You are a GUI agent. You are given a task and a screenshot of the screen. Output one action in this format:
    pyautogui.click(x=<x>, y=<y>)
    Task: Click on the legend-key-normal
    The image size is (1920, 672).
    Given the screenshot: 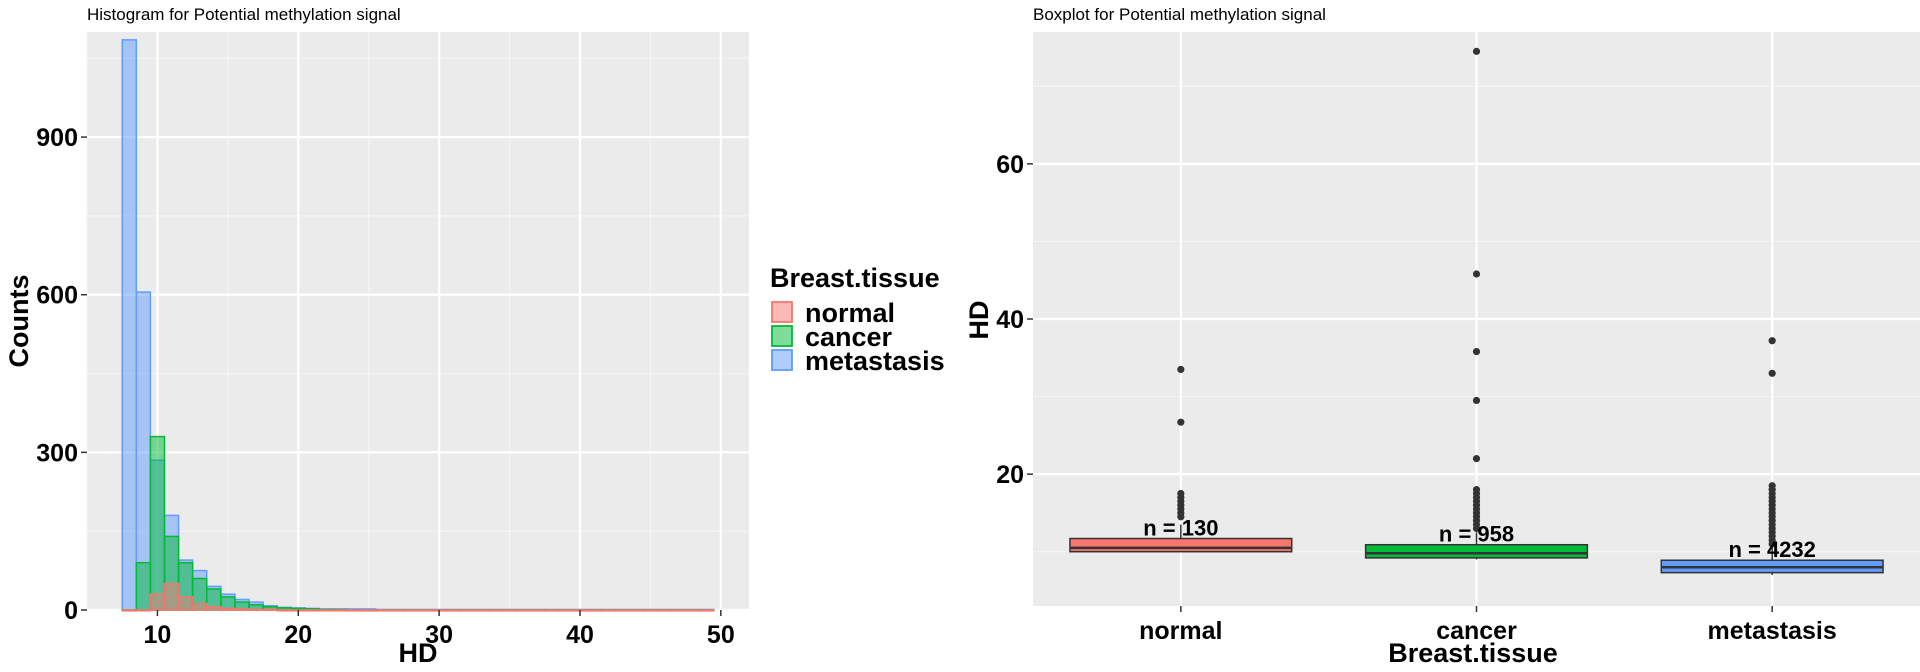 What is the action you would take?
    pyautogui.click(x=782, y=312)
    